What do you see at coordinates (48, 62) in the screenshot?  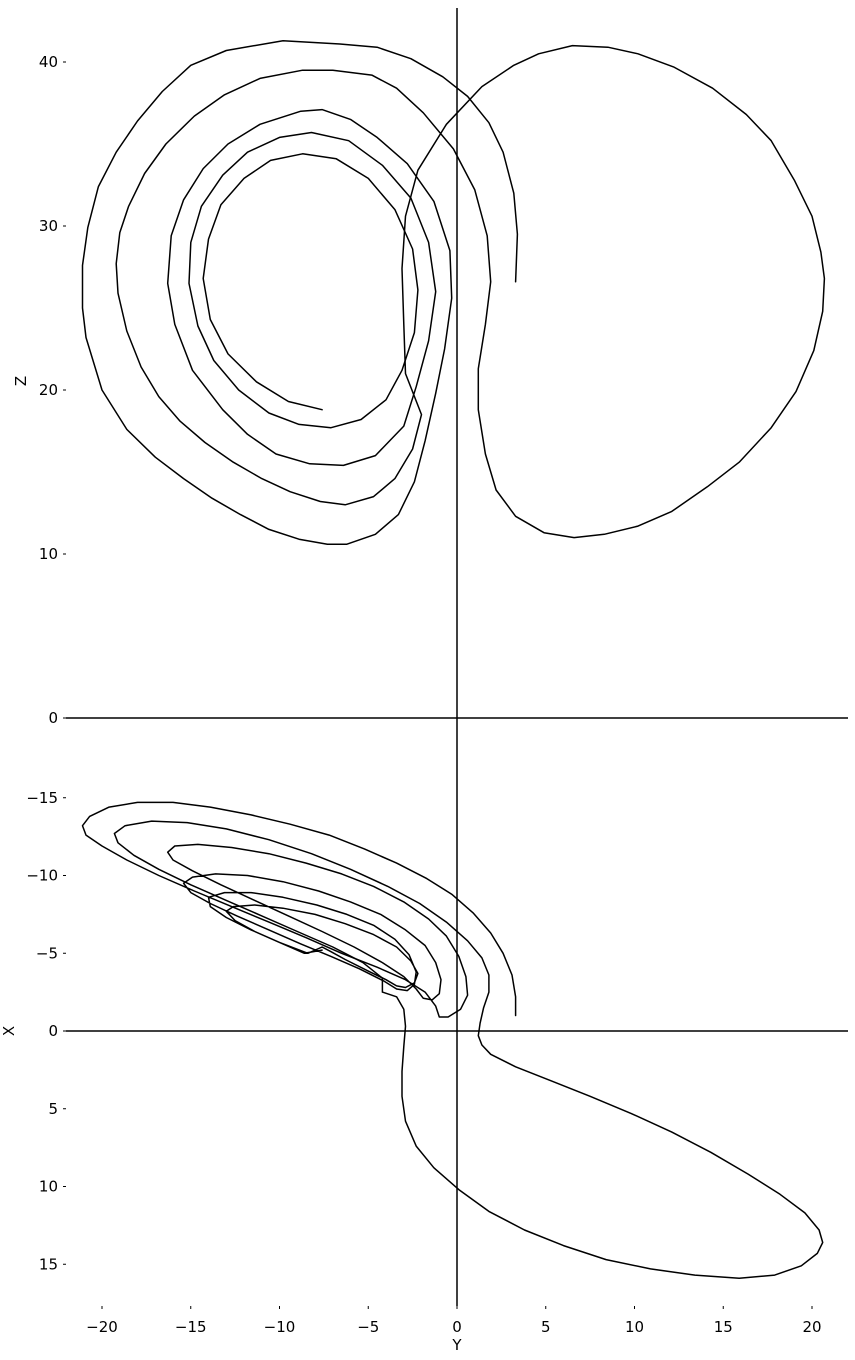 I see `y-tick-label: 40` at bounding box center [48, 62].